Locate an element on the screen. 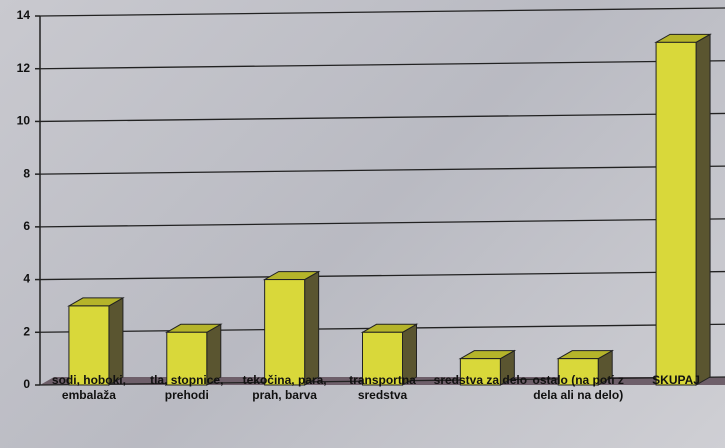 The width and height of the screenshot is (725, 448). y-tick-label: 12 is located at coordinates (24, 68).